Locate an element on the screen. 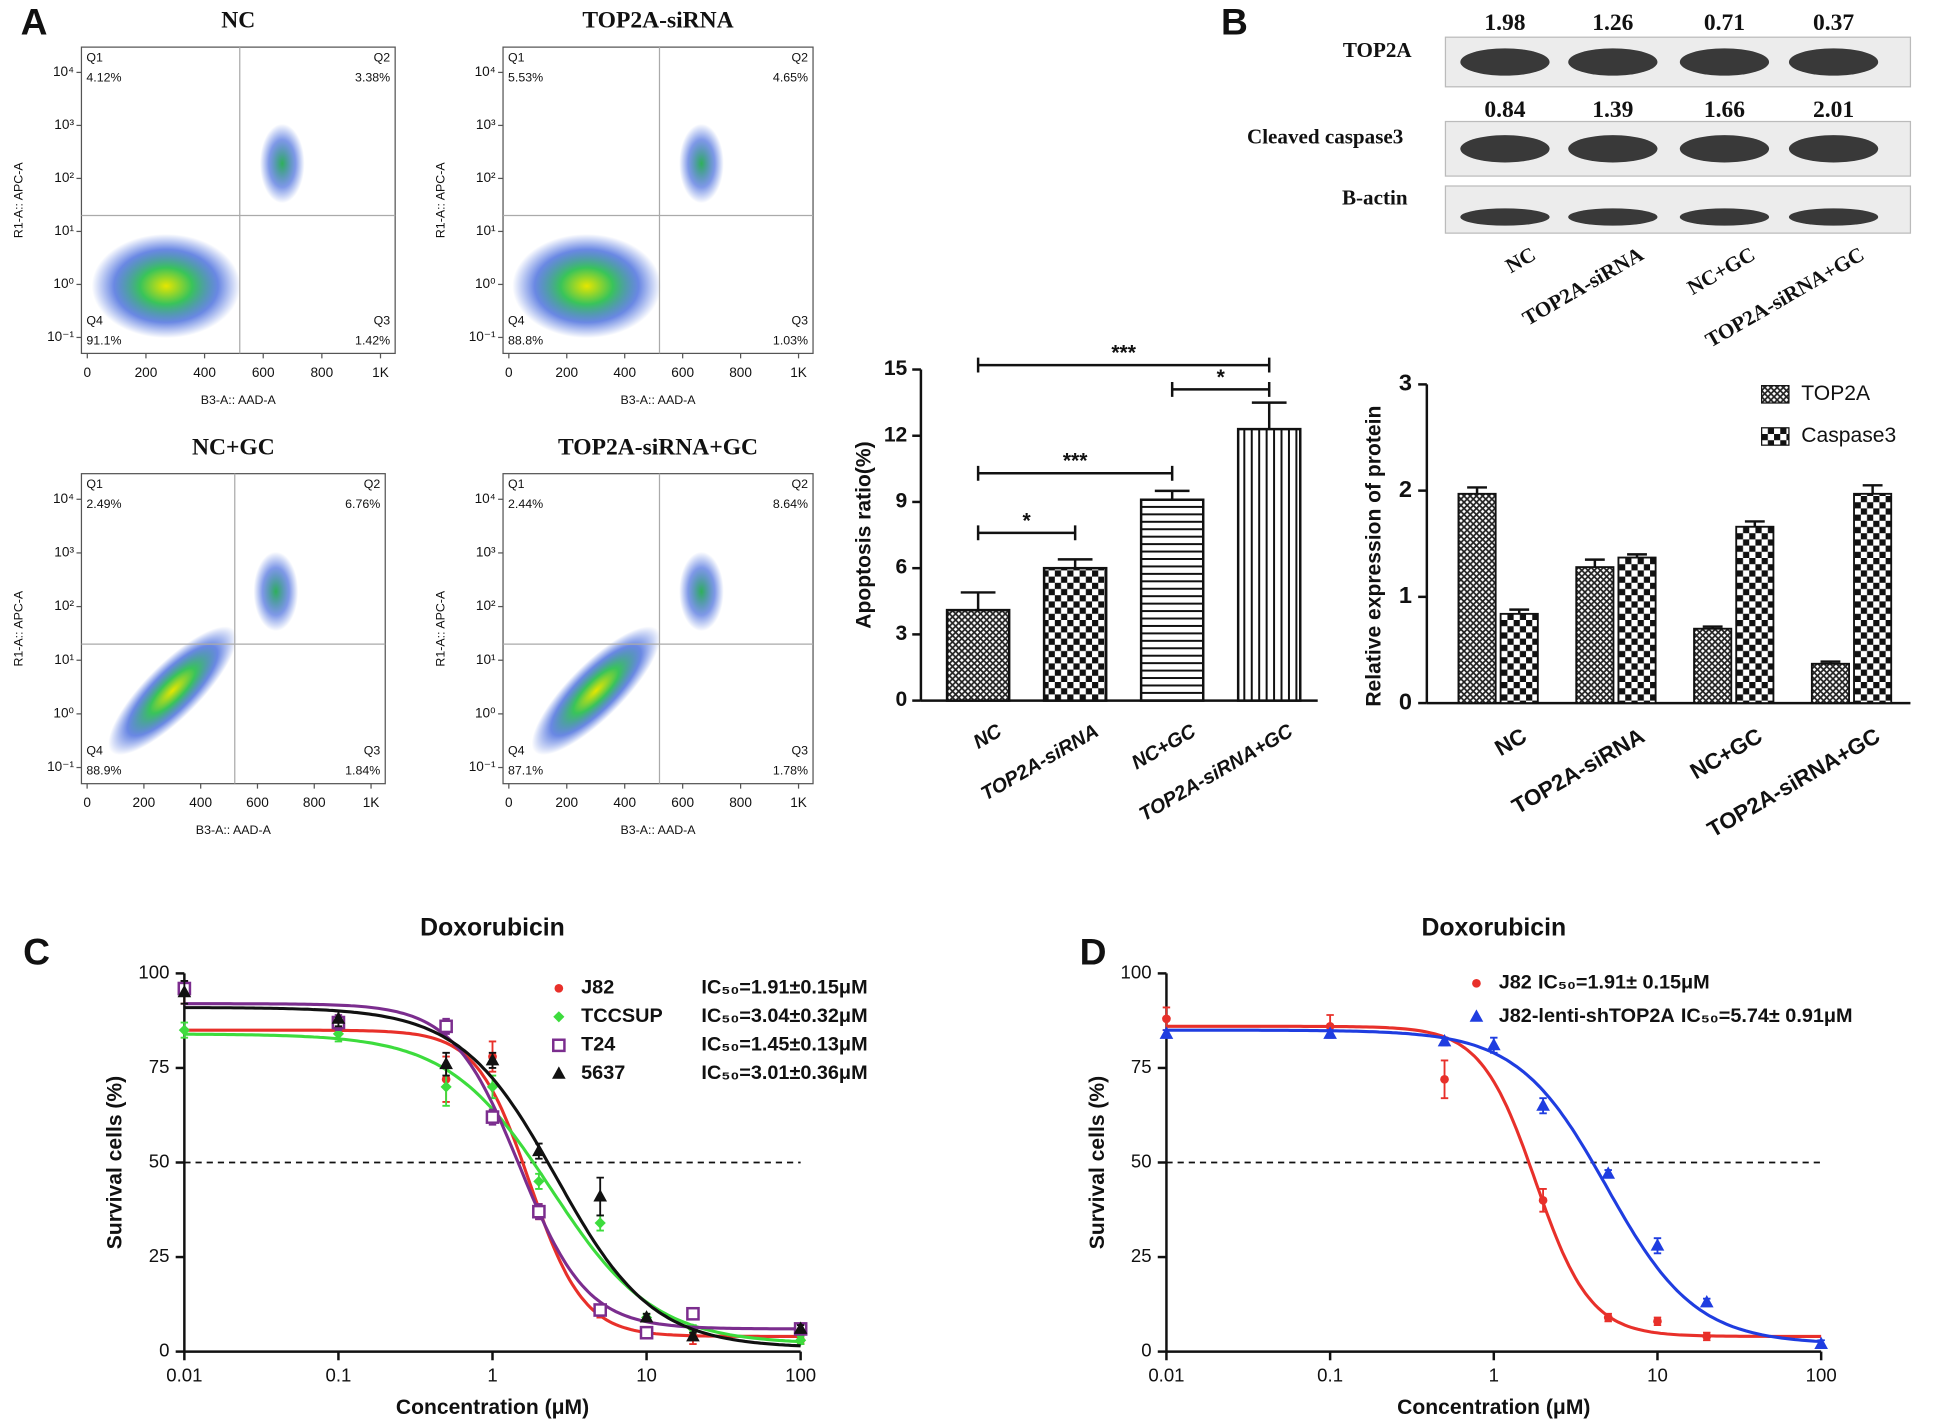  y-tick-label: 1 is located at coordinates (1405, 595).